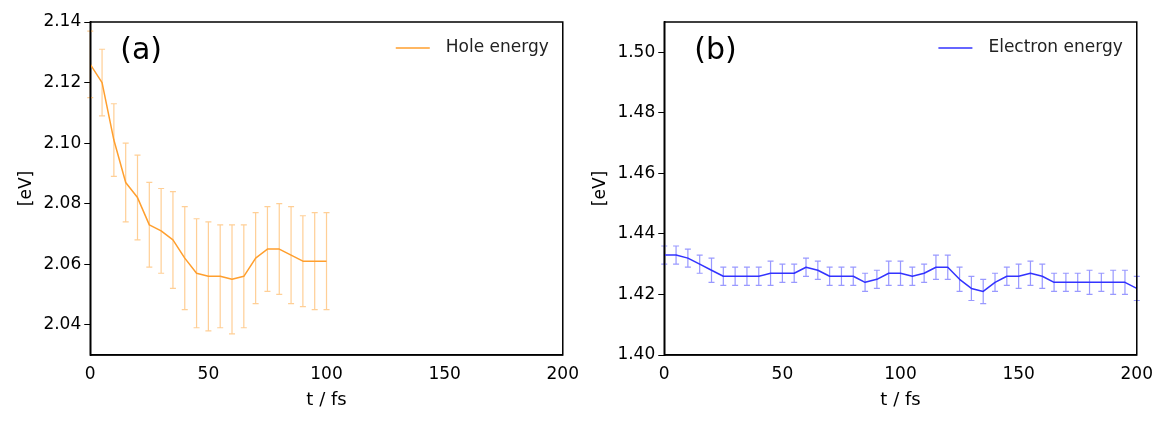 The width and height of the screenshot is (1164, 425). I want to click on y-tick-label: 2.14, so click(62, 20).